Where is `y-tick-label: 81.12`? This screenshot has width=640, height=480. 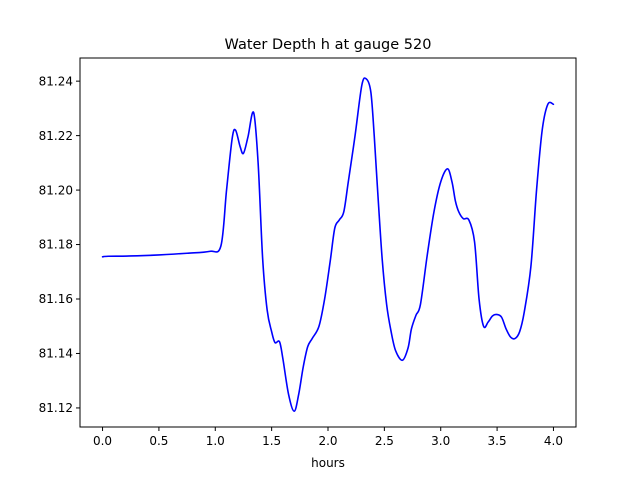
y-tick-label: 81.12 is located at coordinates (56, 408).